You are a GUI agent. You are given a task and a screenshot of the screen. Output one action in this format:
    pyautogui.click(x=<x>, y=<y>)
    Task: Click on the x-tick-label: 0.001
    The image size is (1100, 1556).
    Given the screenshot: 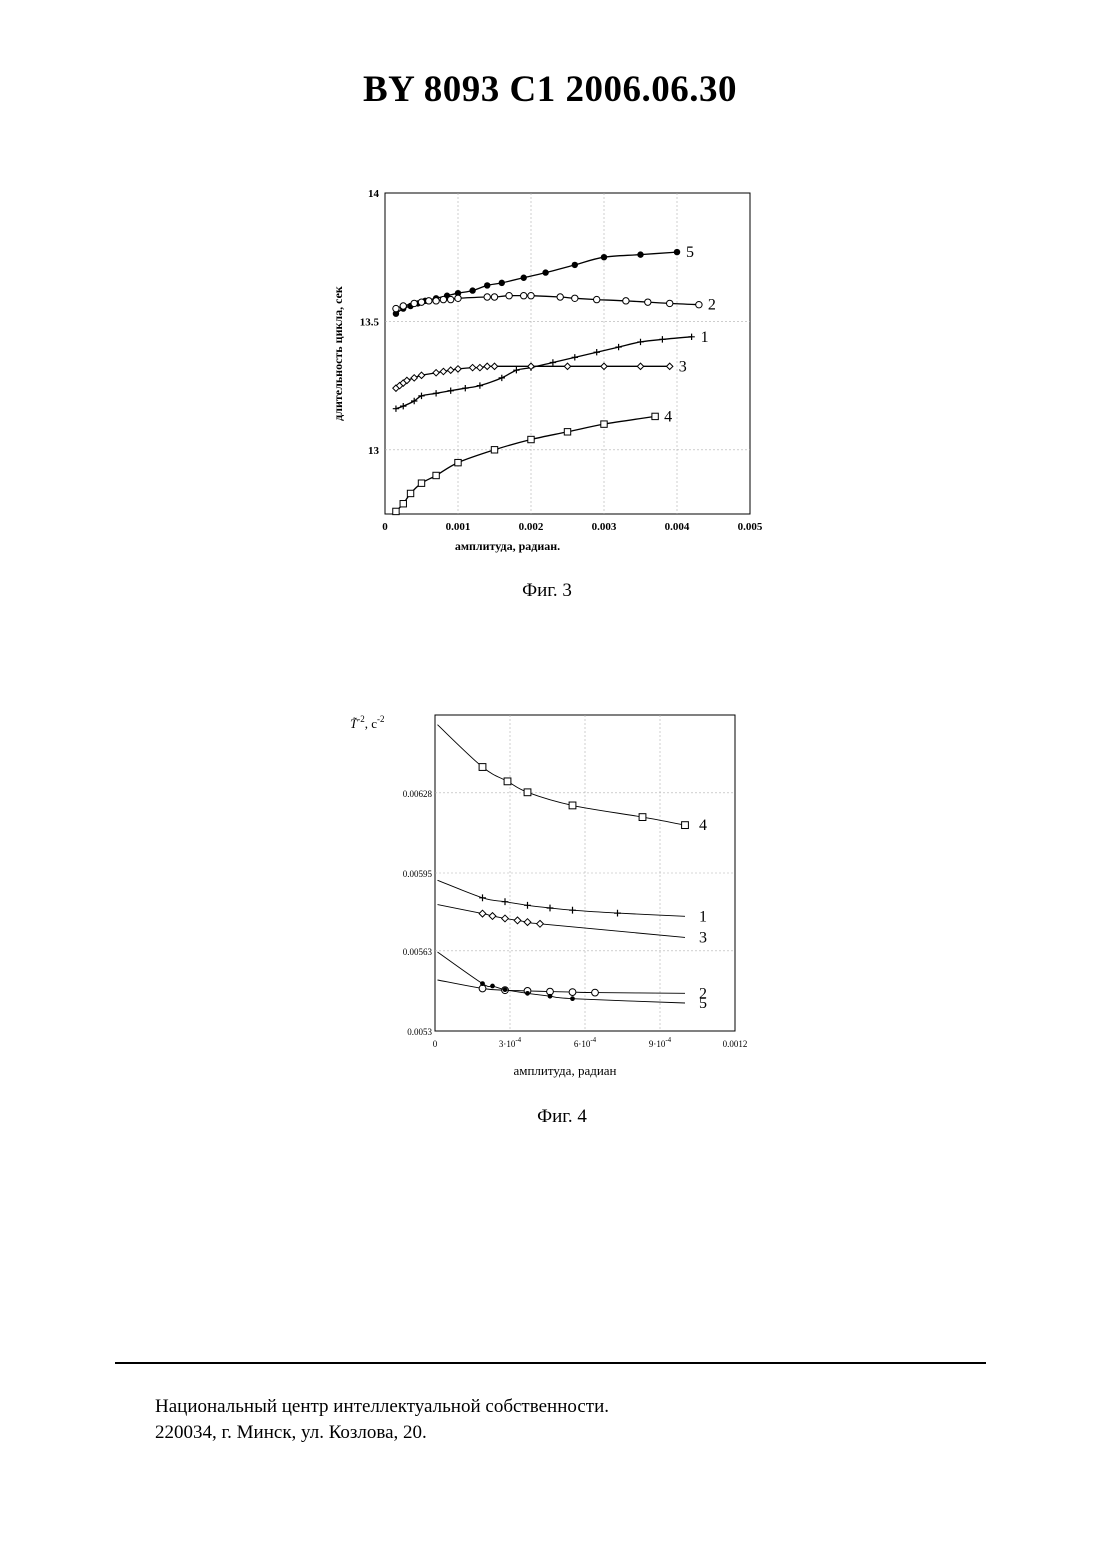 What is the action you would take?
    pyautogui.click(x=458, y=527)
    